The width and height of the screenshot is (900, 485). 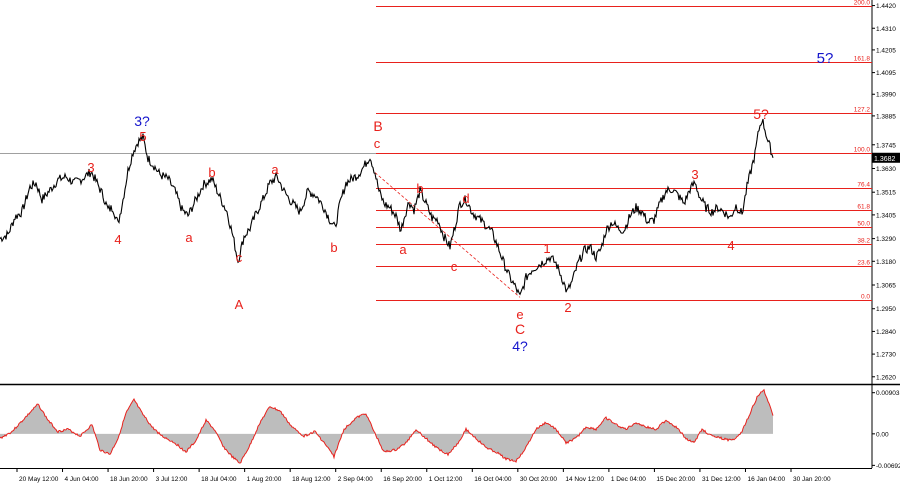 What do you see at coordinates (465, 198) in the screenshot?
I see `wave-label: d` at bounding box center [465, 198].